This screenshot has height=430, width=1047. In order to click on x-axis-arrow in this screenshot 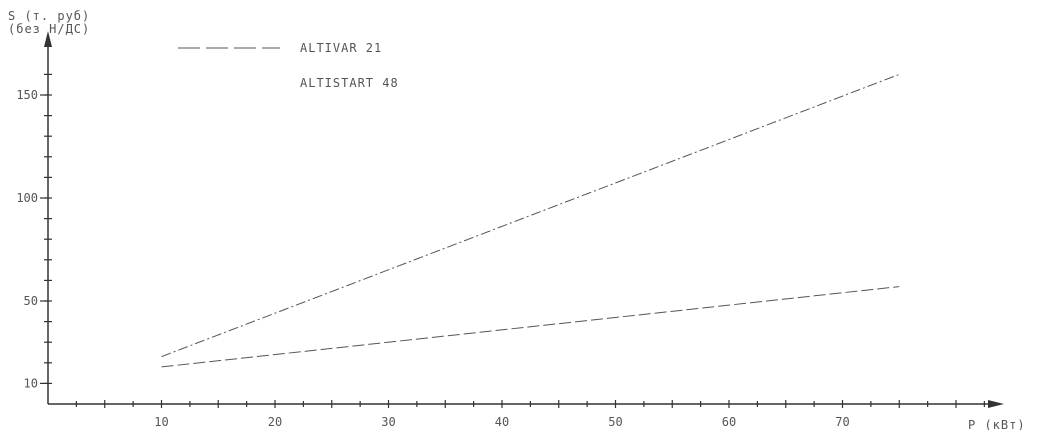, I will do `click(996, 404)`.